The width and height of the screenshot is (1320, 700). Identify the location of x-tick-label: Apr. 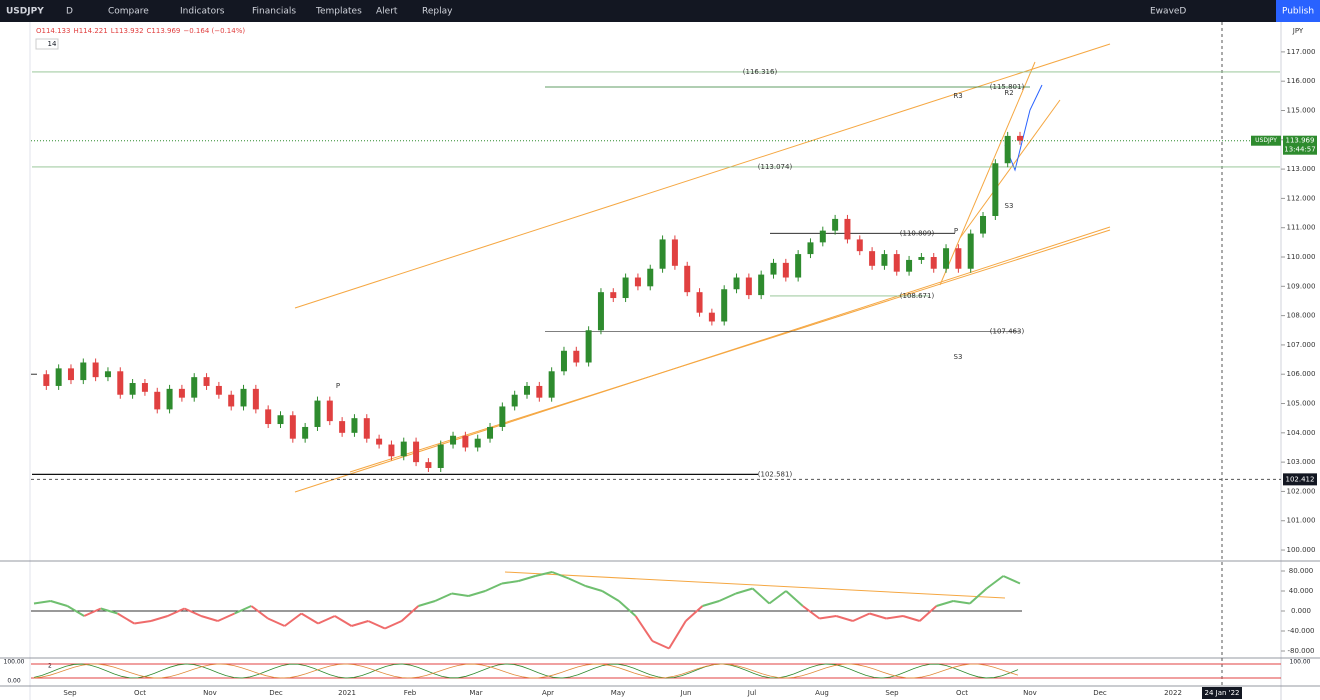
(548, 693).